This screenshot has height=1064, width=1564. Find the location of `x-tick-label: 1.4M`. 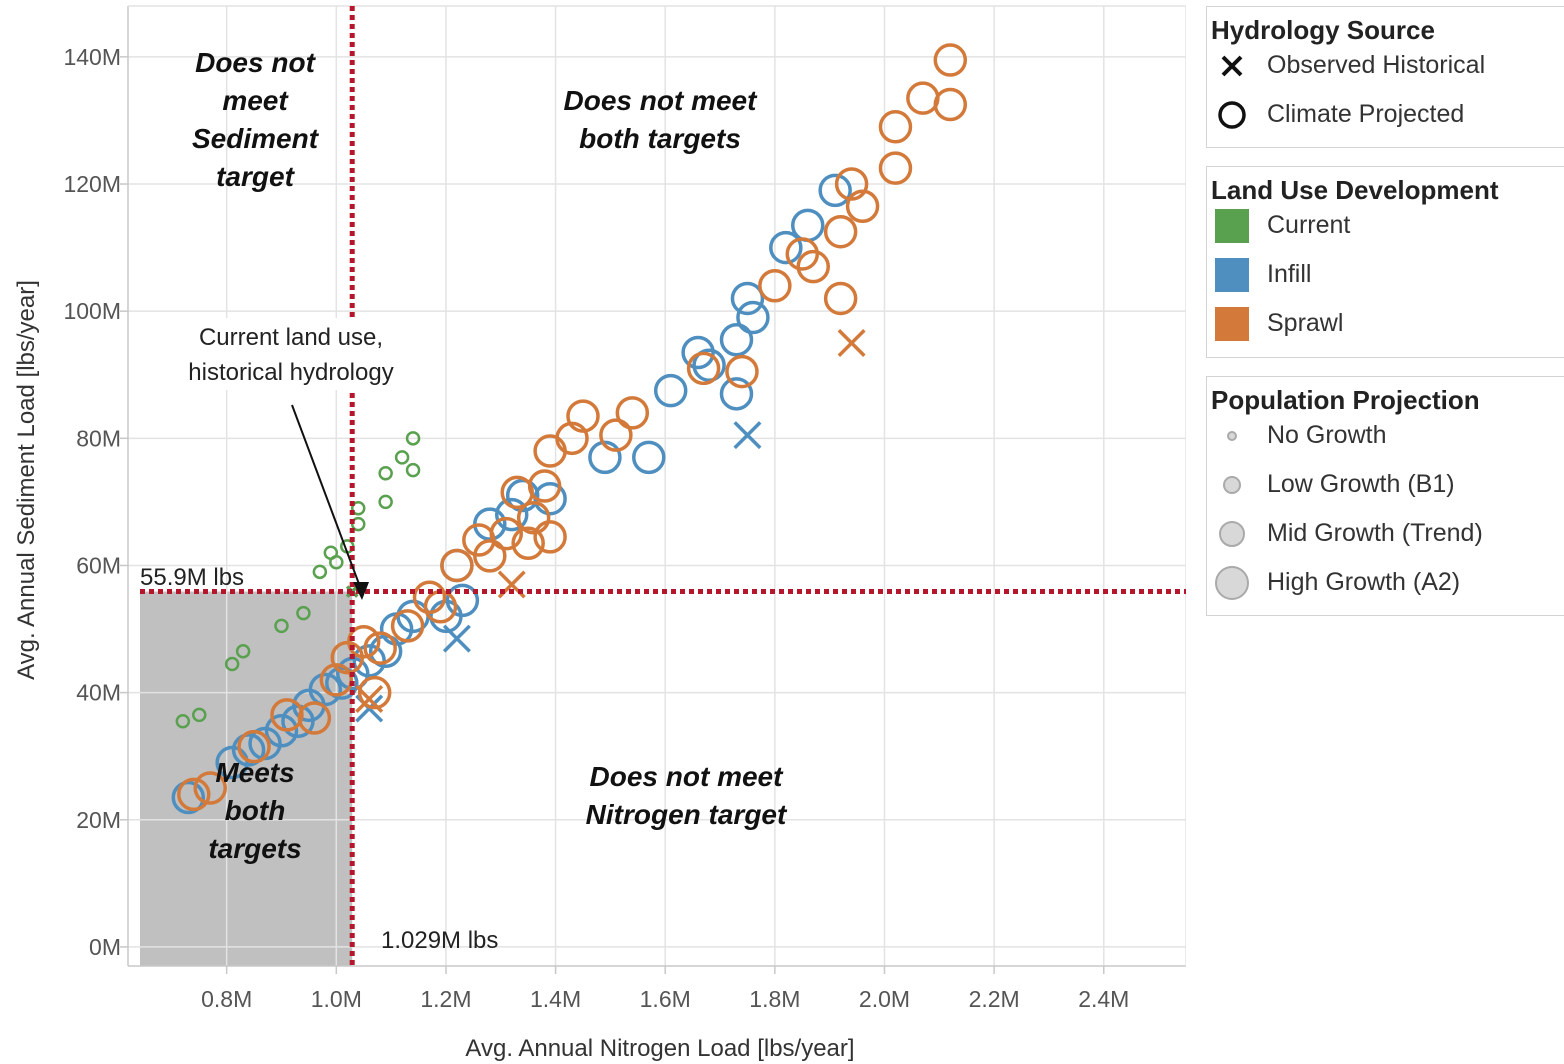

x-tick-label: 1.4M is located at coordinates (555, 999).